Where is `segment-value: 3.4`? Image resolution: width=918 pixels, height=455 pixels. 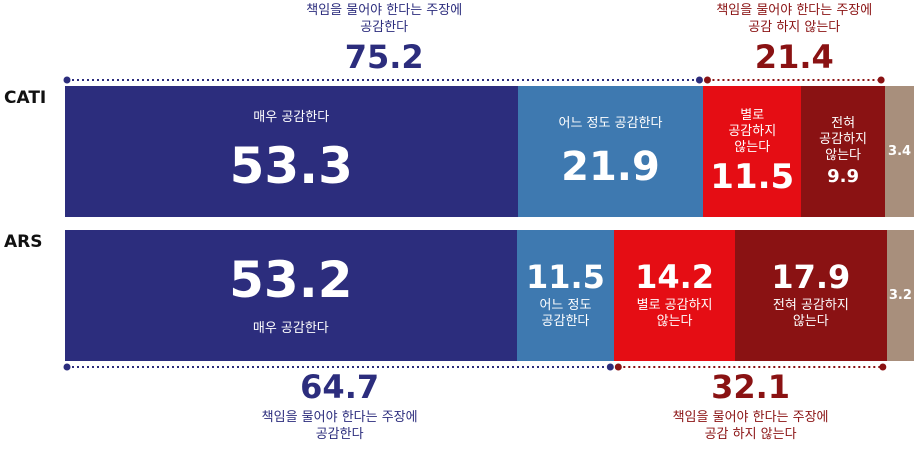 segment-value: 3.4 is located at coordinates (900, 151).